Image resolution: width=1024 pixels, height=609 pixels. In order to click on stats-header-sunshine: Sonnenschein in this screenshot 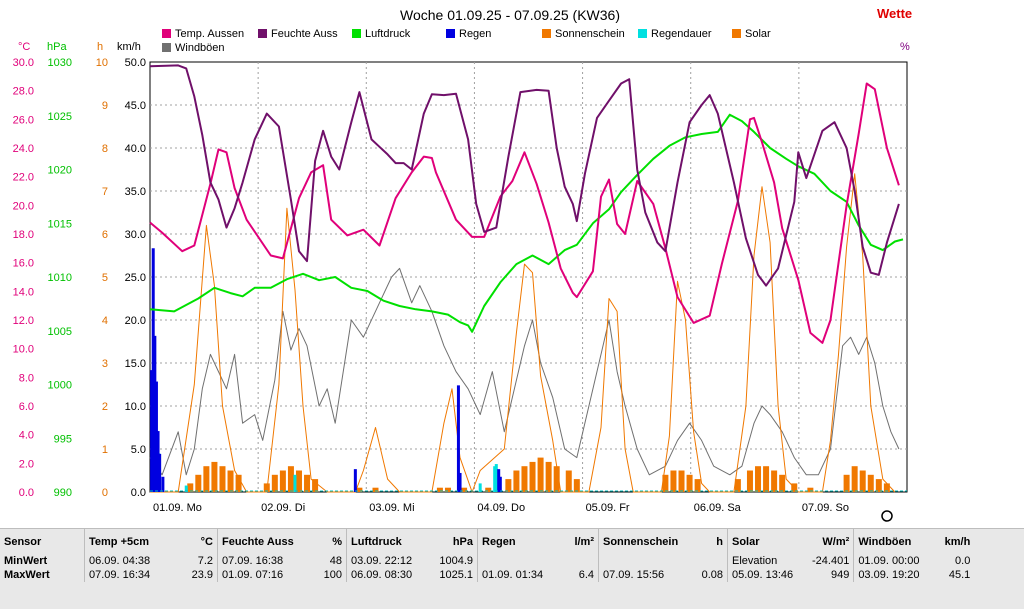, I will do `click(643, 541)`.